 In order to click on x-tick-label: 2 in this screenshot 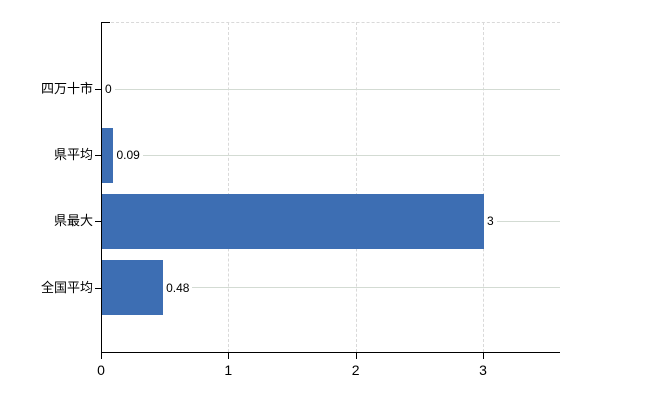, I will do `click(355, 370)`.